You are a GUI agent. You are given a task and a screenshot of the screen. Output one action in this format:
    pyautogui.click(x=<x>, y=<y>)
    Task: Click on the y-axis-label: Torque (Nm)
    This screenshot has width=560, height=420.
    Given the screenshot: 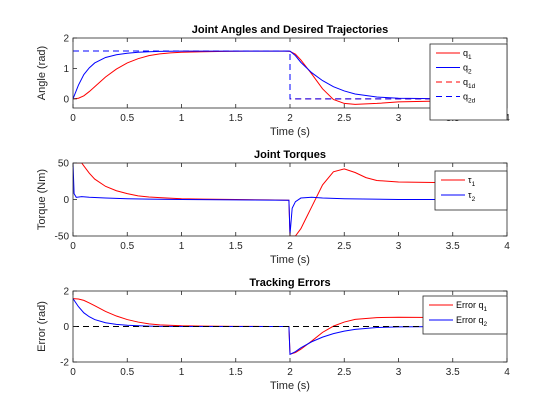 What is the action you would take?
    pyautogui.click(x=42, y=199)
    